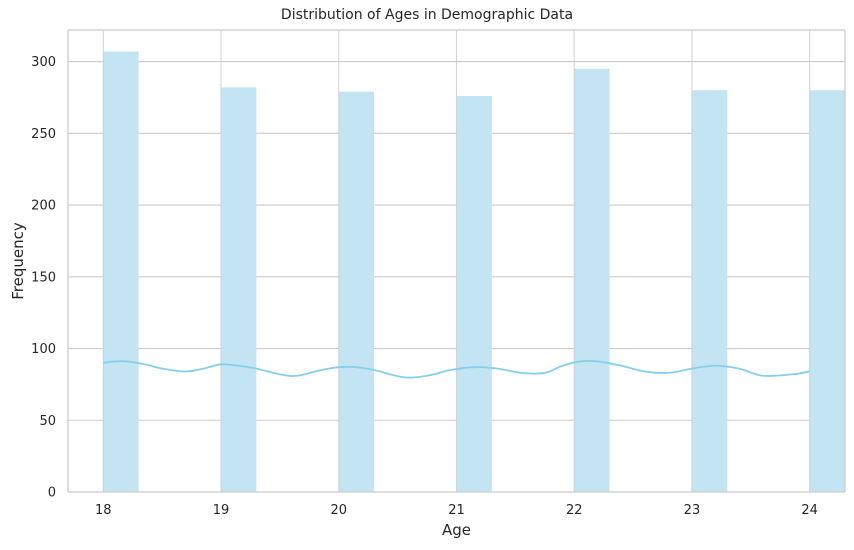 The height and width of the screenshot is (550, 854). What do you see at coordinates (47, 421) in the screenshot?
I see `y-tick-label: 50` at bounding box center [47, 421].